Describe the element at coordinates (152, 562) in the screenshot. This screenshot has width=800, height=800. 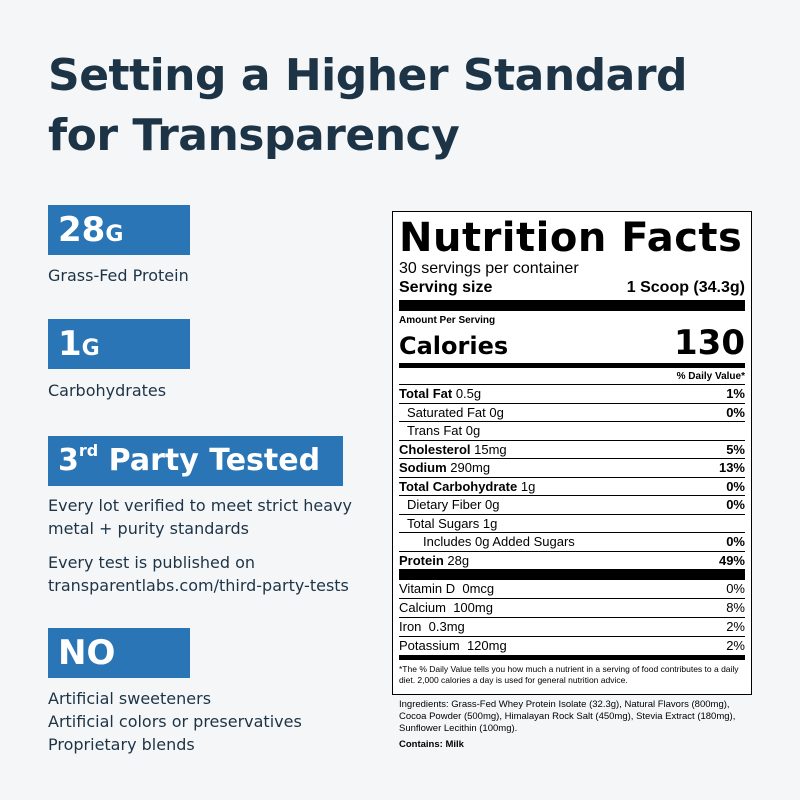
I see `tested-desc-2-line-1: Every test is published on` at that location.